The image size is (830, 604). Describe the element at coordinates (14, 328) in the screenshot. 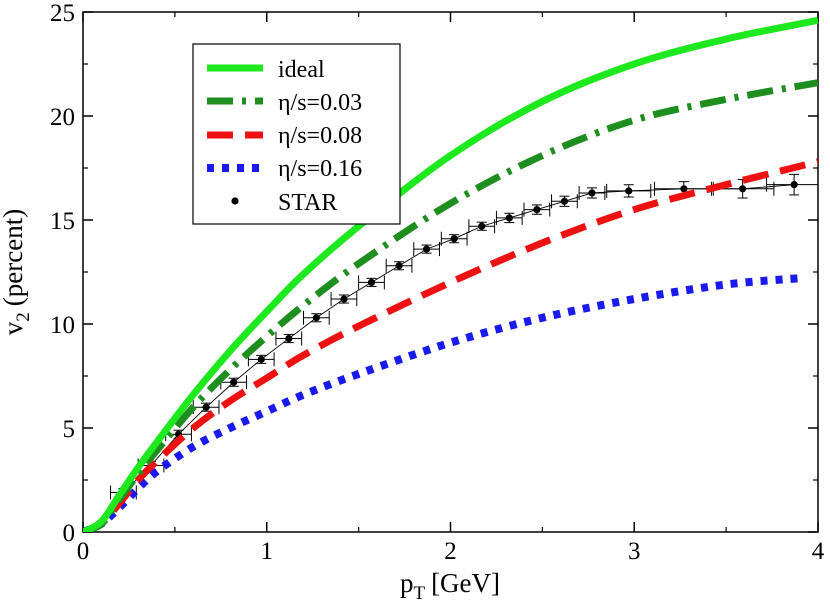

I see `y-axis-label-symbol: v` at that location.